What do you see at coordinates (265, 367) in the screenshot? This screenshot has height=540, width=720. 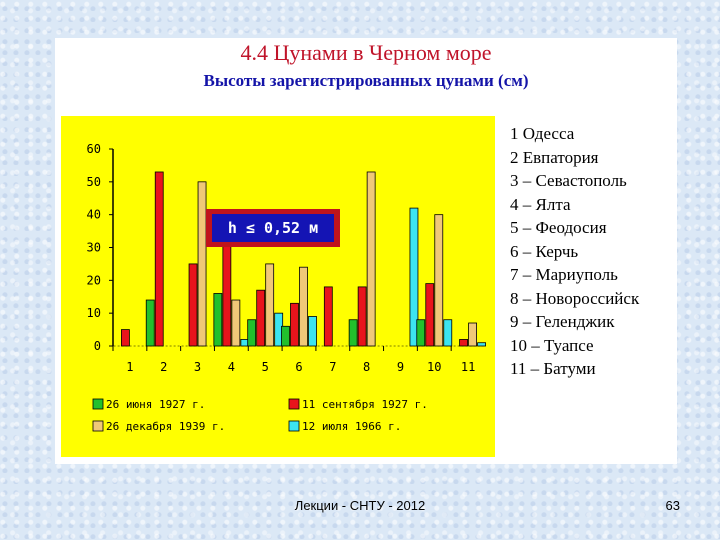 I see `x-tick-label: 5` at bounding box center [265, 367].